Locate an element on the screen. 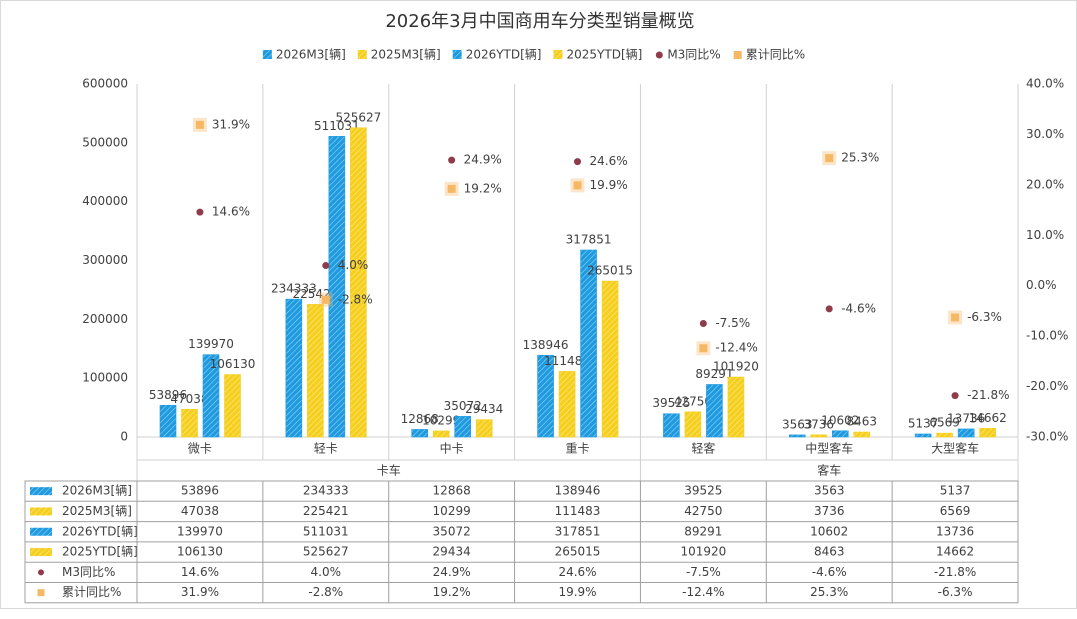 The image size is (1077, 619). y2-tick-label: -10.0% is located at coordinates (1047, 336).